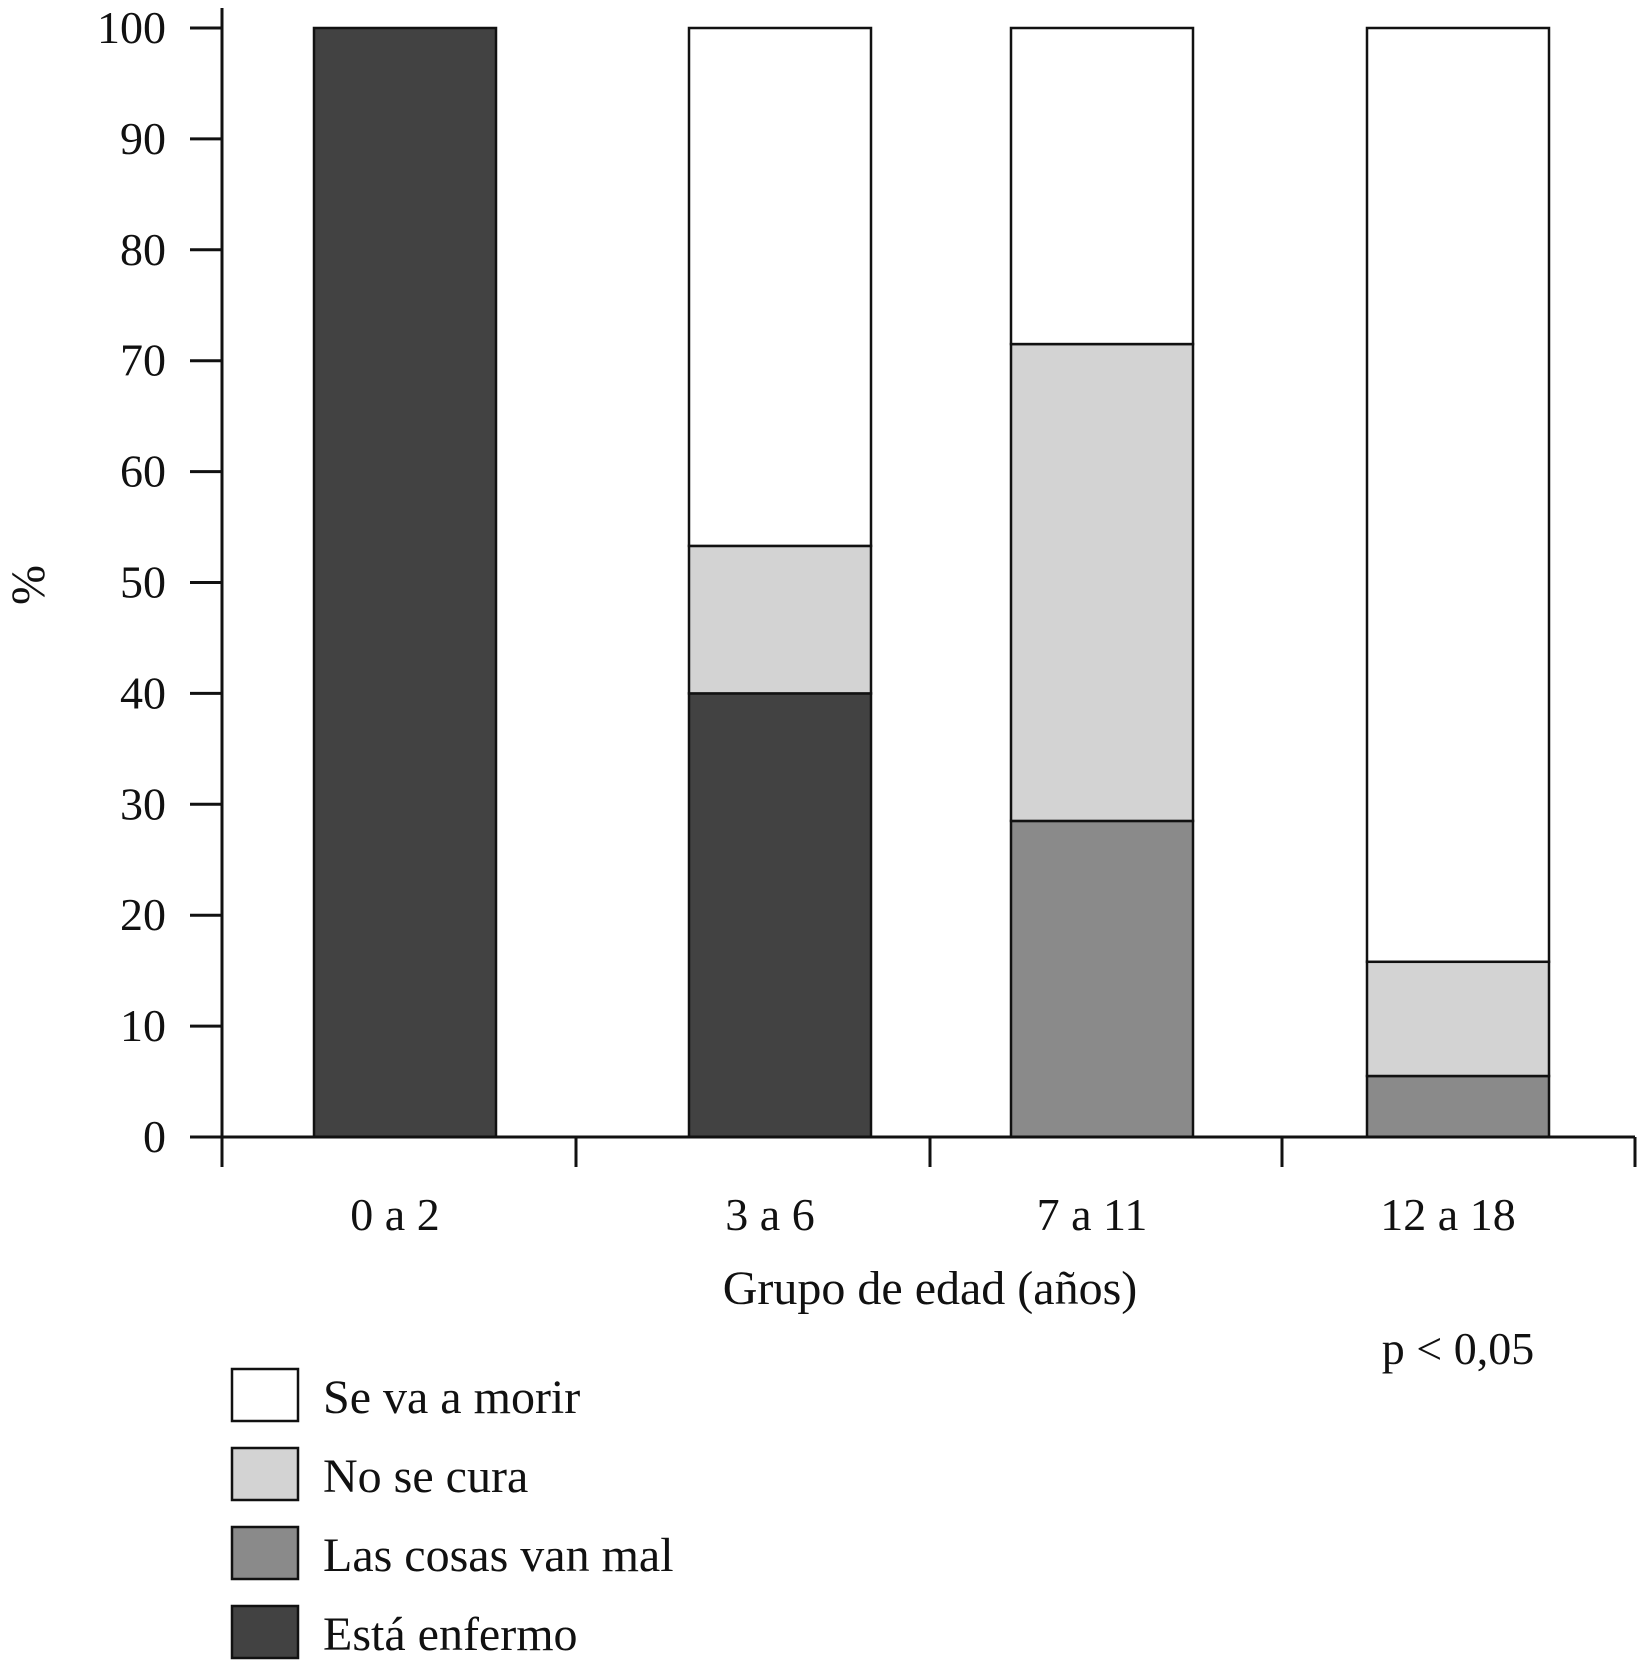 The image size is (1638, 1672). I want to click on legend-label: No se cura, so click(425, 1476).